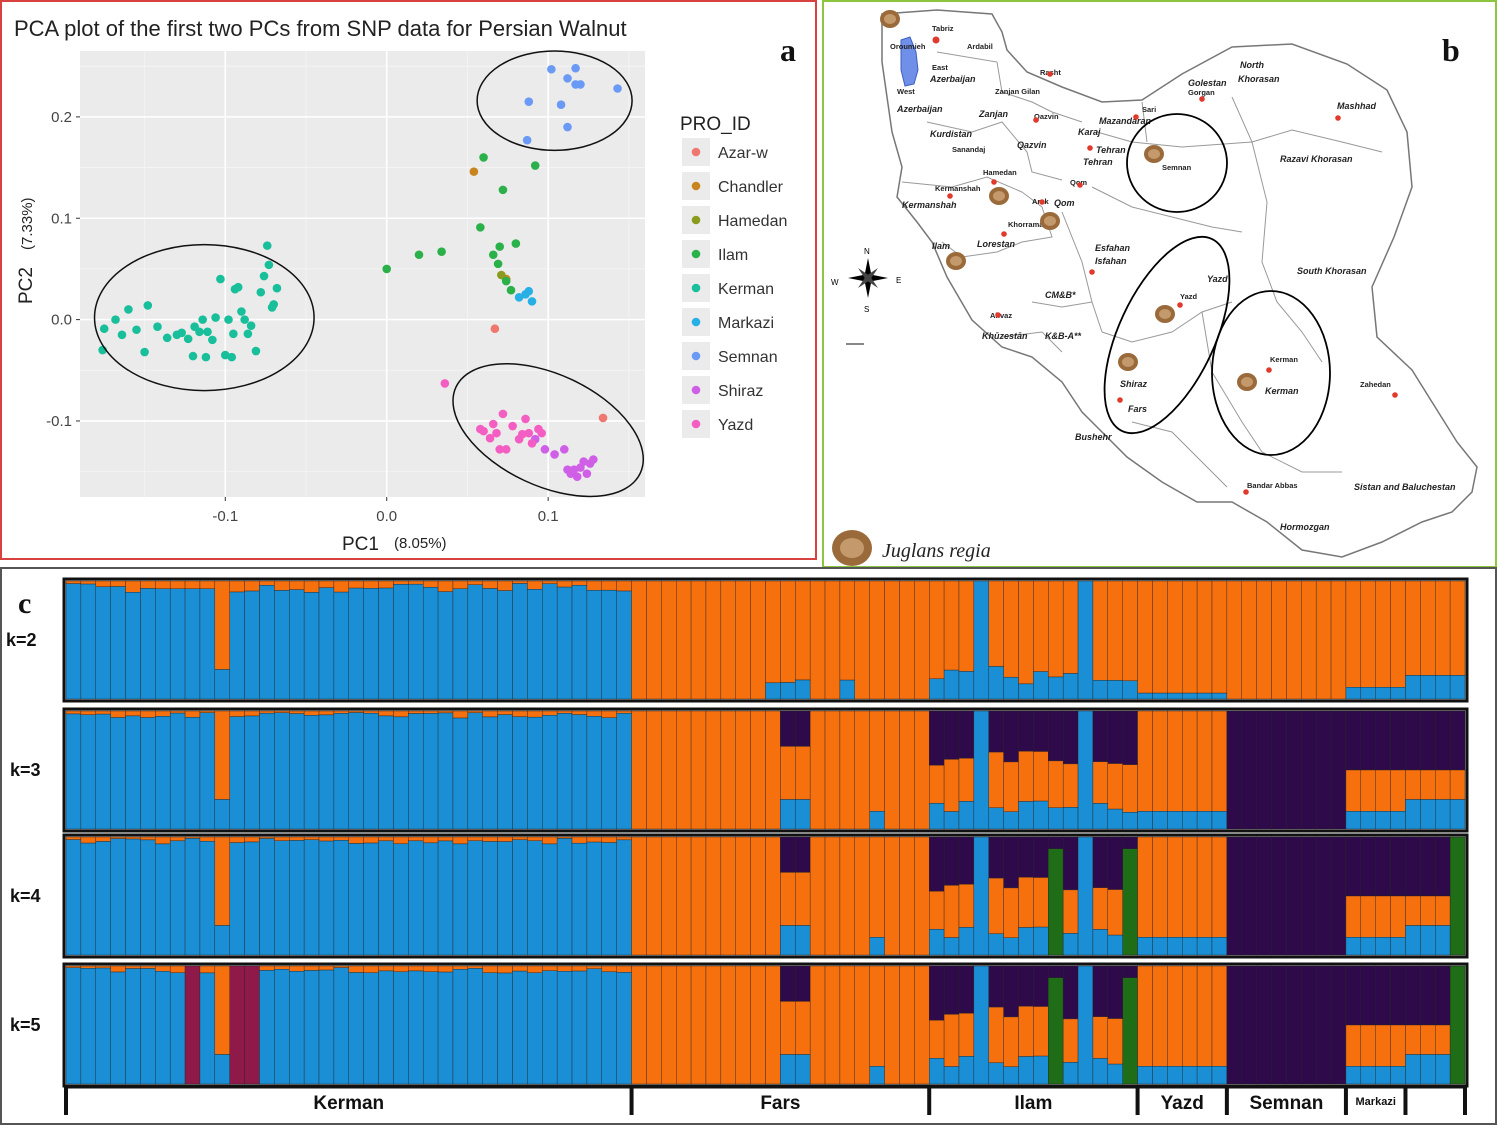 This screenshot has width=1497, height=1125. I want to click on legend-key-semnan, so click(696, 356).